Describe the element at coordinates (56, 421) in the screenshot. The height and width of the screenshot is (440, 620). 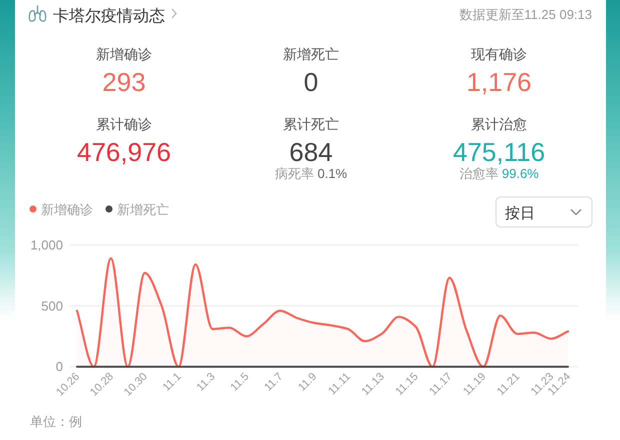
I see `text: 单位：例` at that location.